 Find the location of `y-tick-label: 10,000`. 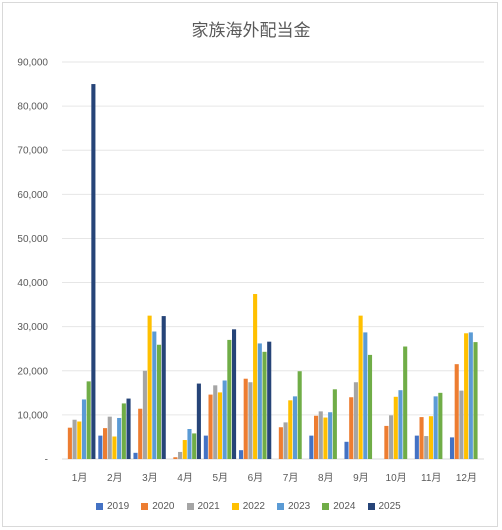

y-tick-label: 10,000 is located at coordinates (32, 415).